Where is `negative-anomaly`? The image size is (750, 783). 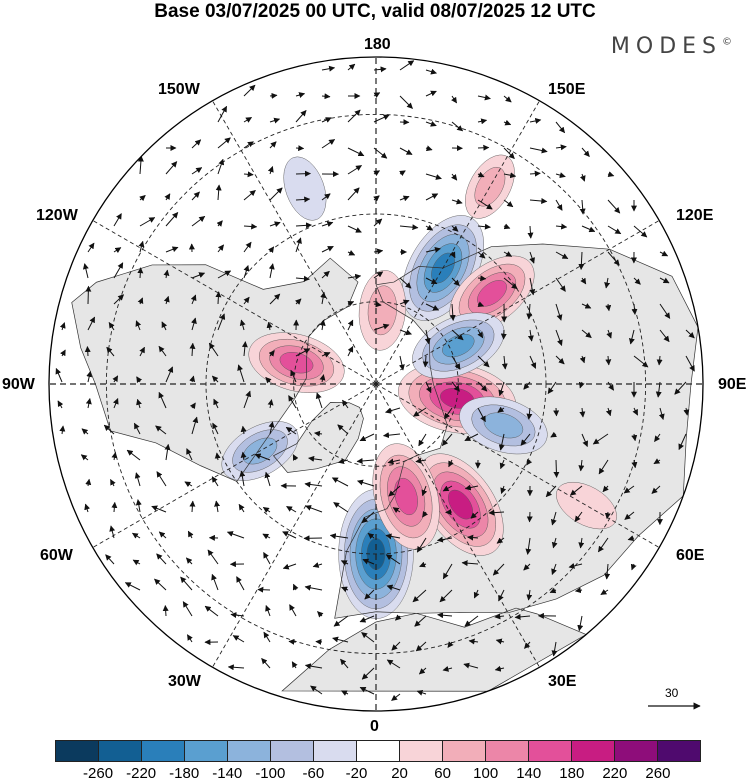 negative-anomaly is located at coordinates (458, 345).